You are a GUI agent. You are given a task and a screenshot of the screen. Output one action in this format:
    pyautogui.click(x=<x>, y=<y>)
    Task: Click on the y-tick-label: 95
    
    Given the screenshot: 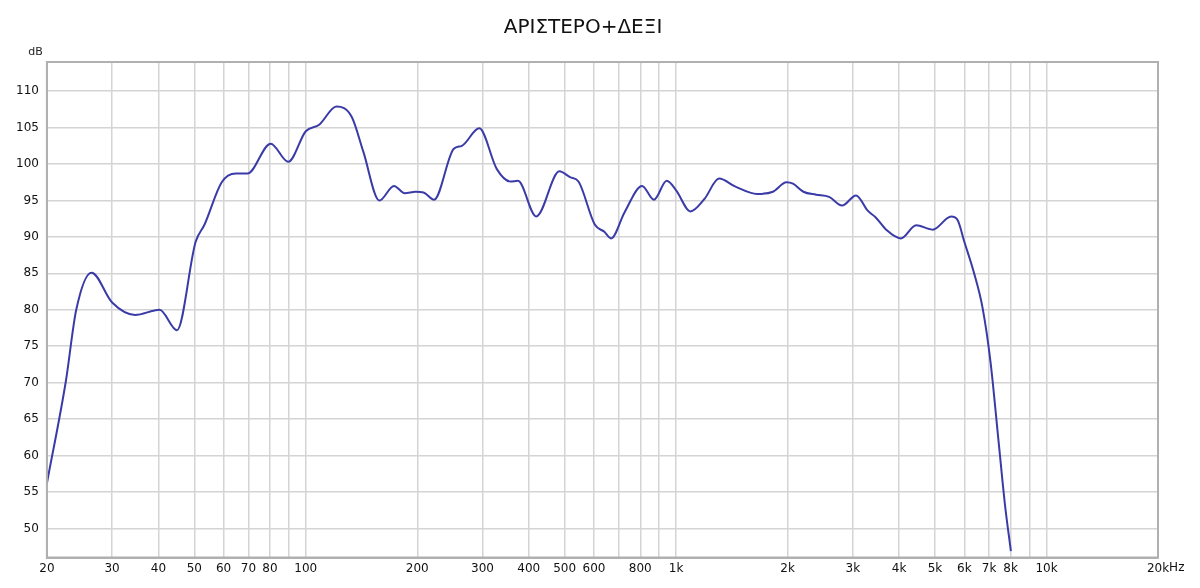 What is the action you would take?
    pyautogui.click(x=31, y=199)
    